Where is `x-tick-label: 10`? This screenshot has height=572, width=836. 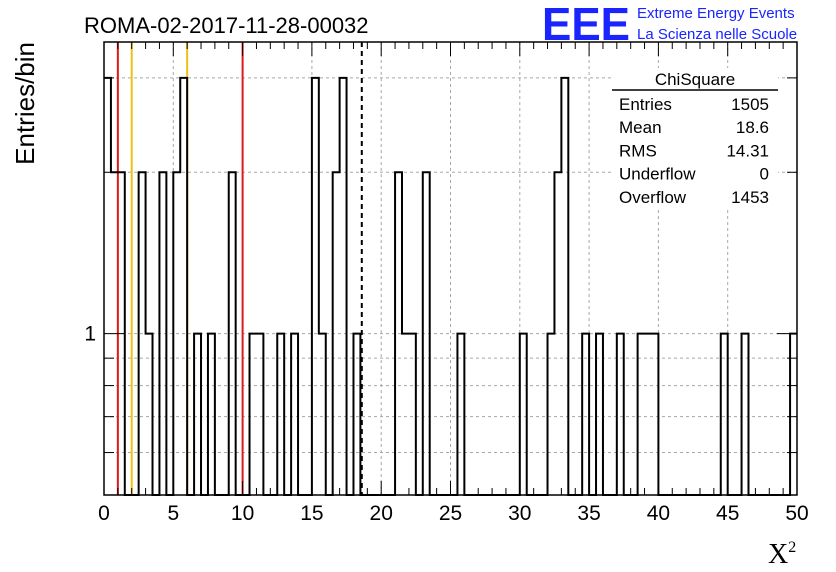 x-tick-label: 10 is located at coordinates (242, 513).